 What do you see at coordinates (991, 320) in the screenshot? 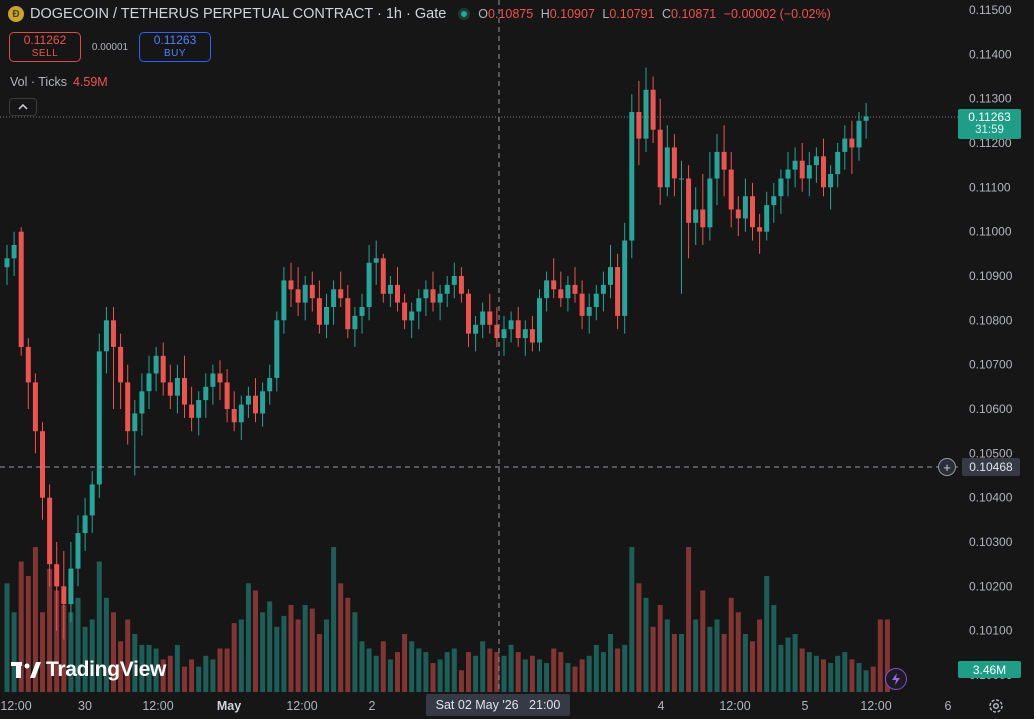
I see `price-tick-label: 0.10800` at bounding box center [991, 320].